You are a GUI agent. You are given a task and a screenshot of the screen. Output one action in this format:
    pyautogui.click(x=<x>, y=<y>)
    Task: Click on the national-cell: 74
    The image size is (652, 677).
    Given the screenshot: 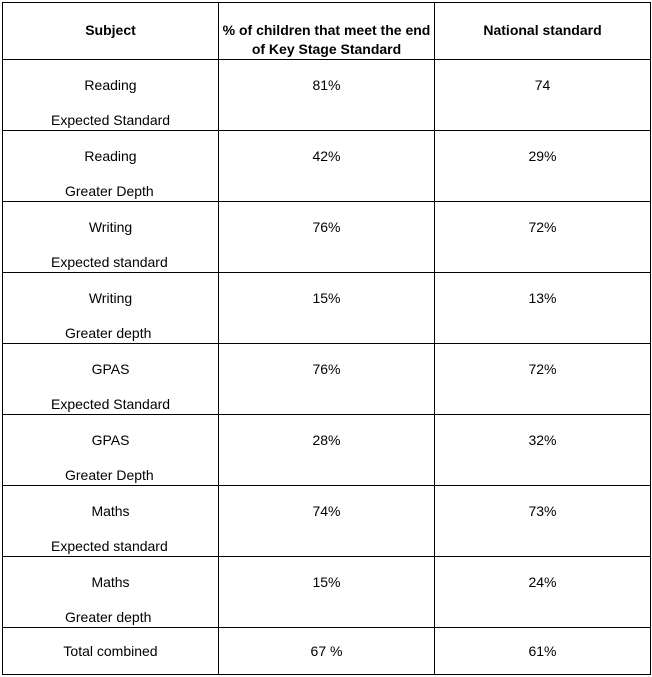 What is the action you would take?
    pyautogui.click(x=542, y=95)
    